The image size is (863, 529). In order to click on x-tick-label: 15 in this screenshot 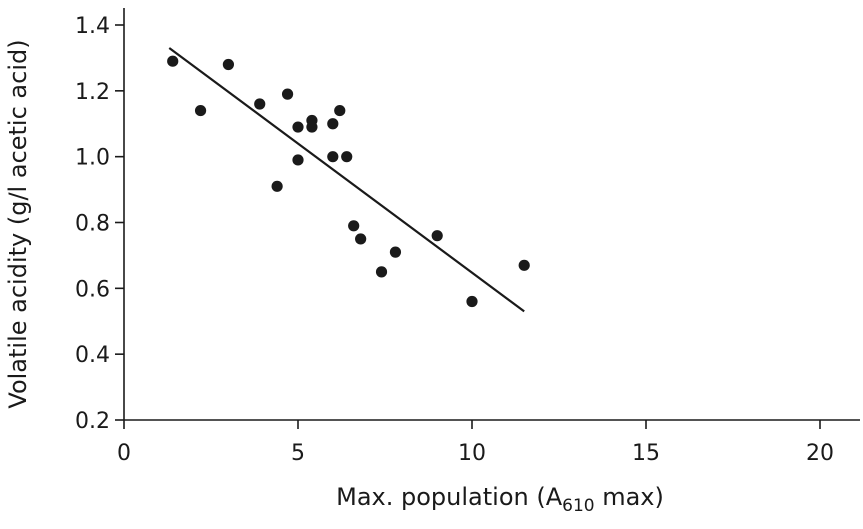, I will do `click(646, 453)`.